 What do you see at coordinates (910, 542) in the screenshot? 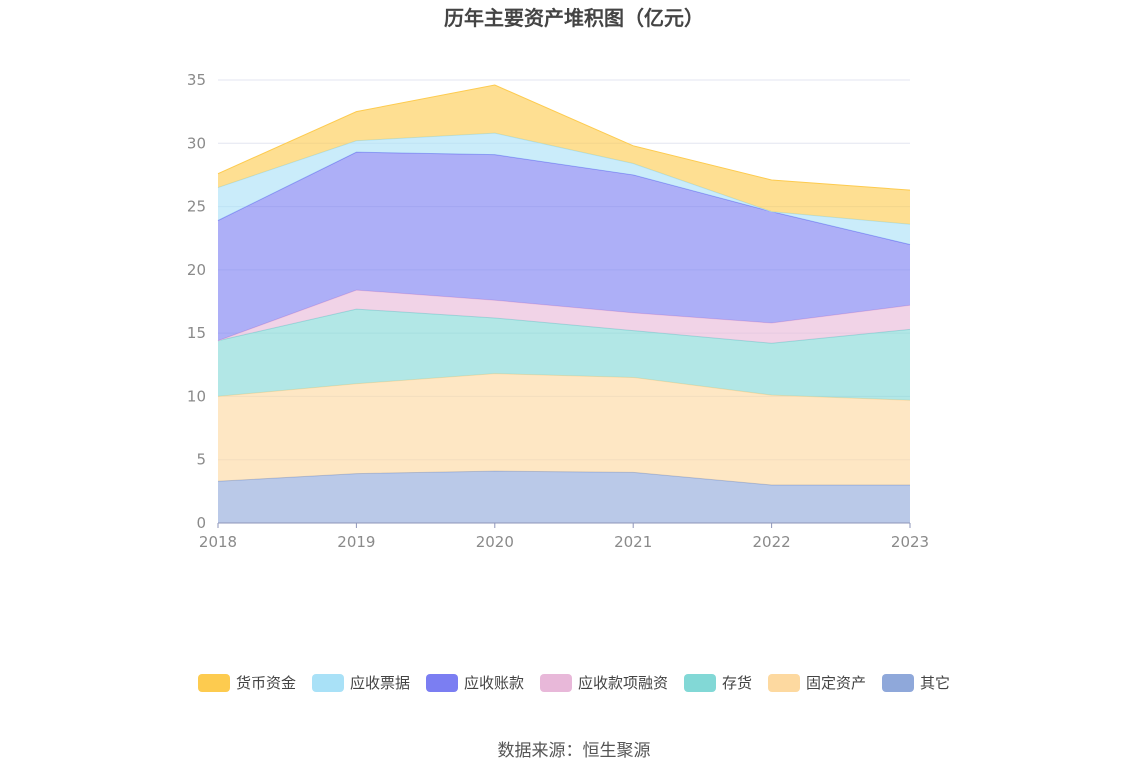
I see `x-tick-label: 2023` at bounding box center [910, 542].